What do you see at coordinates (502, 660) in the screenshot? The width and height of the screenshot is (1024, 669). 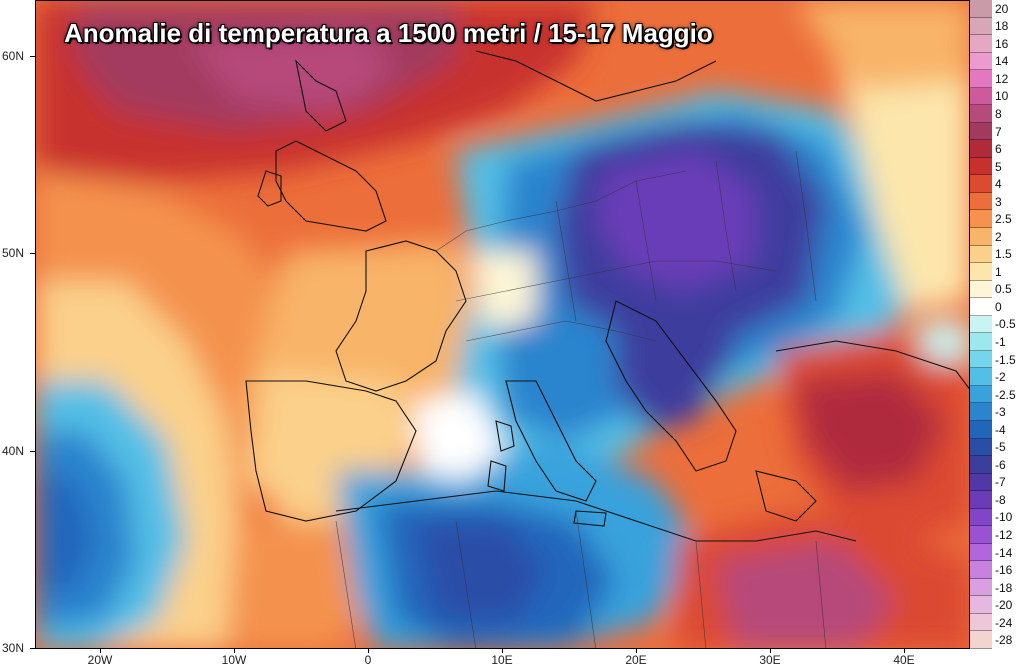 I see `lon-label-10e: 10E` at bounding box center [502, 660].